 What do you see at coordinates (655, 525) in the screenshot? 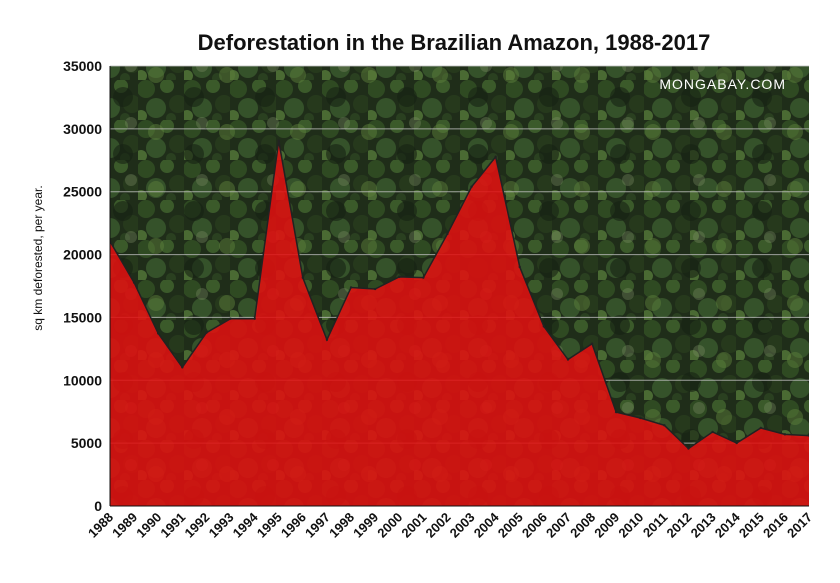
I see `x-tick-label: 2011` at bounding box center [655, 525].